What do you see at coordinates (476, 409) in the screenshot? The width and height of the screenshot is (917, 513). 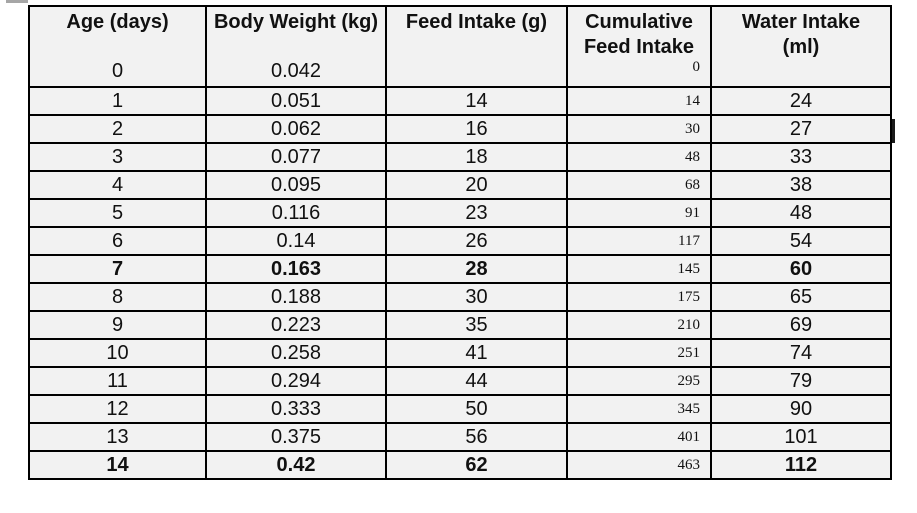 I see `cell-feed-intake: 50` at bounding box center [476, 409].